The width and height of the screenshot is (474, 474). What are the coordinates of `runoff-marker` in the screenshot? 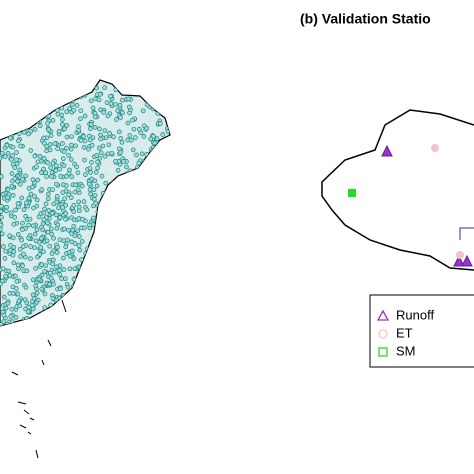 It's located at (467, 260).